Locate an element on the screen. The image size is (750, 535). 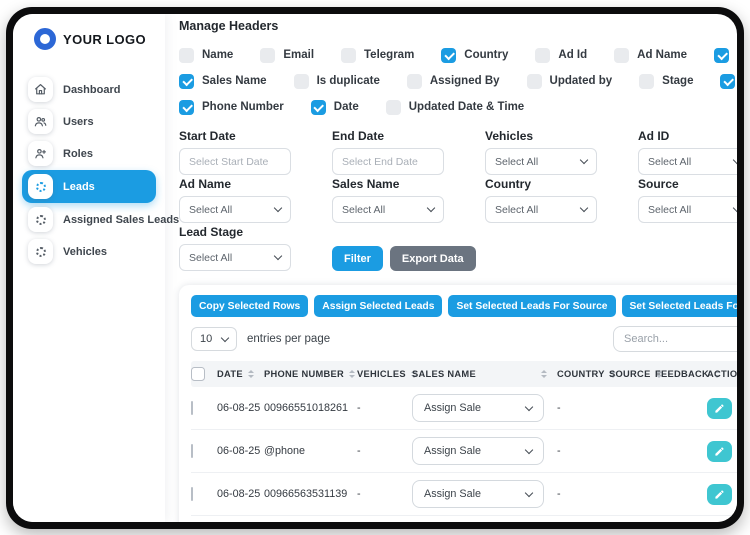
sidebar-item-users: Users is located at coordinates (89, 121).